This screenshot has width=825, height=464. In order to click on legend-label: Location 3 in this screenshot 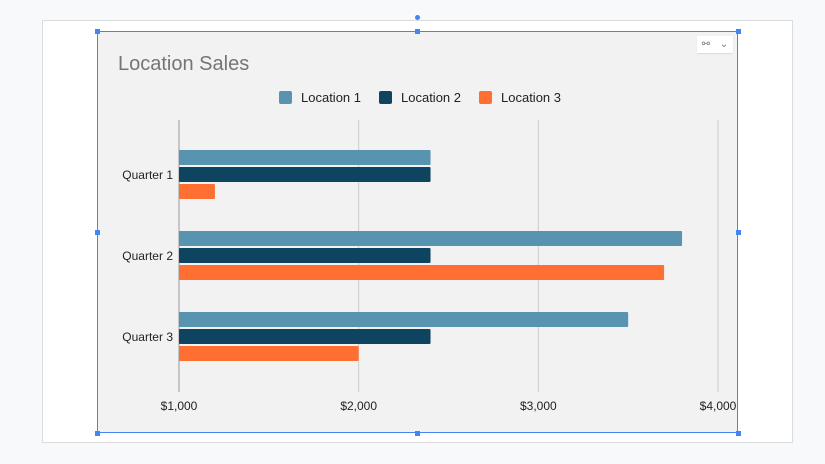, I will do `click(531, 97)`.